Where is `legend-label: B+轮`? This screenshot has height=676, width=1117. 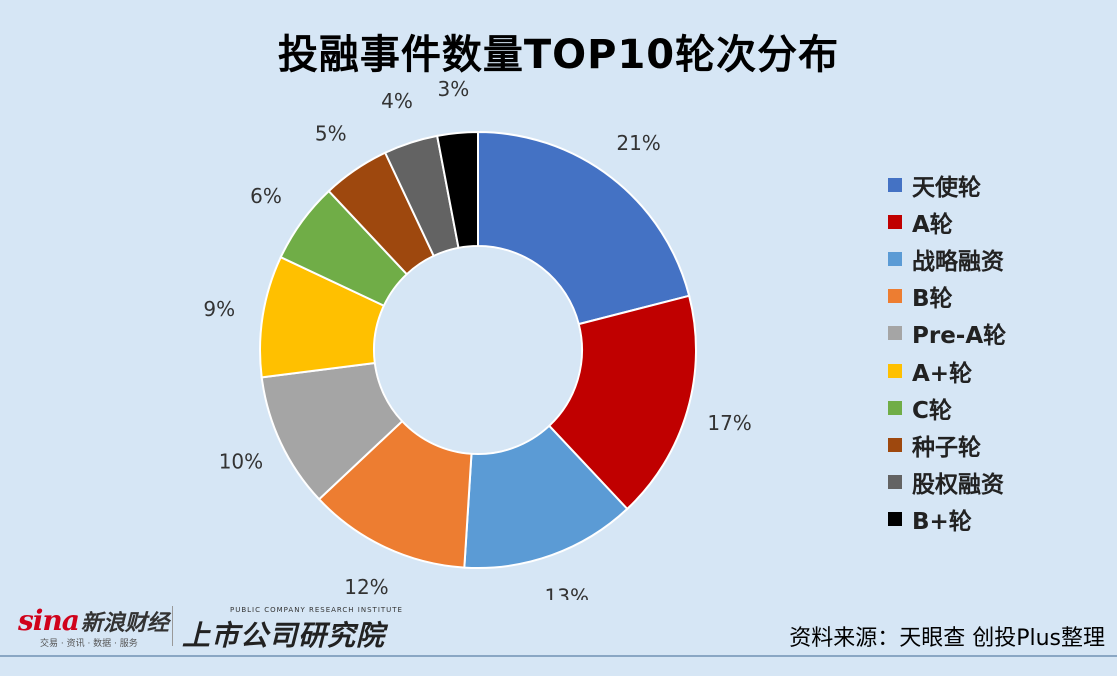 legend-label: B+轮 is located at coordinates (942, 522).